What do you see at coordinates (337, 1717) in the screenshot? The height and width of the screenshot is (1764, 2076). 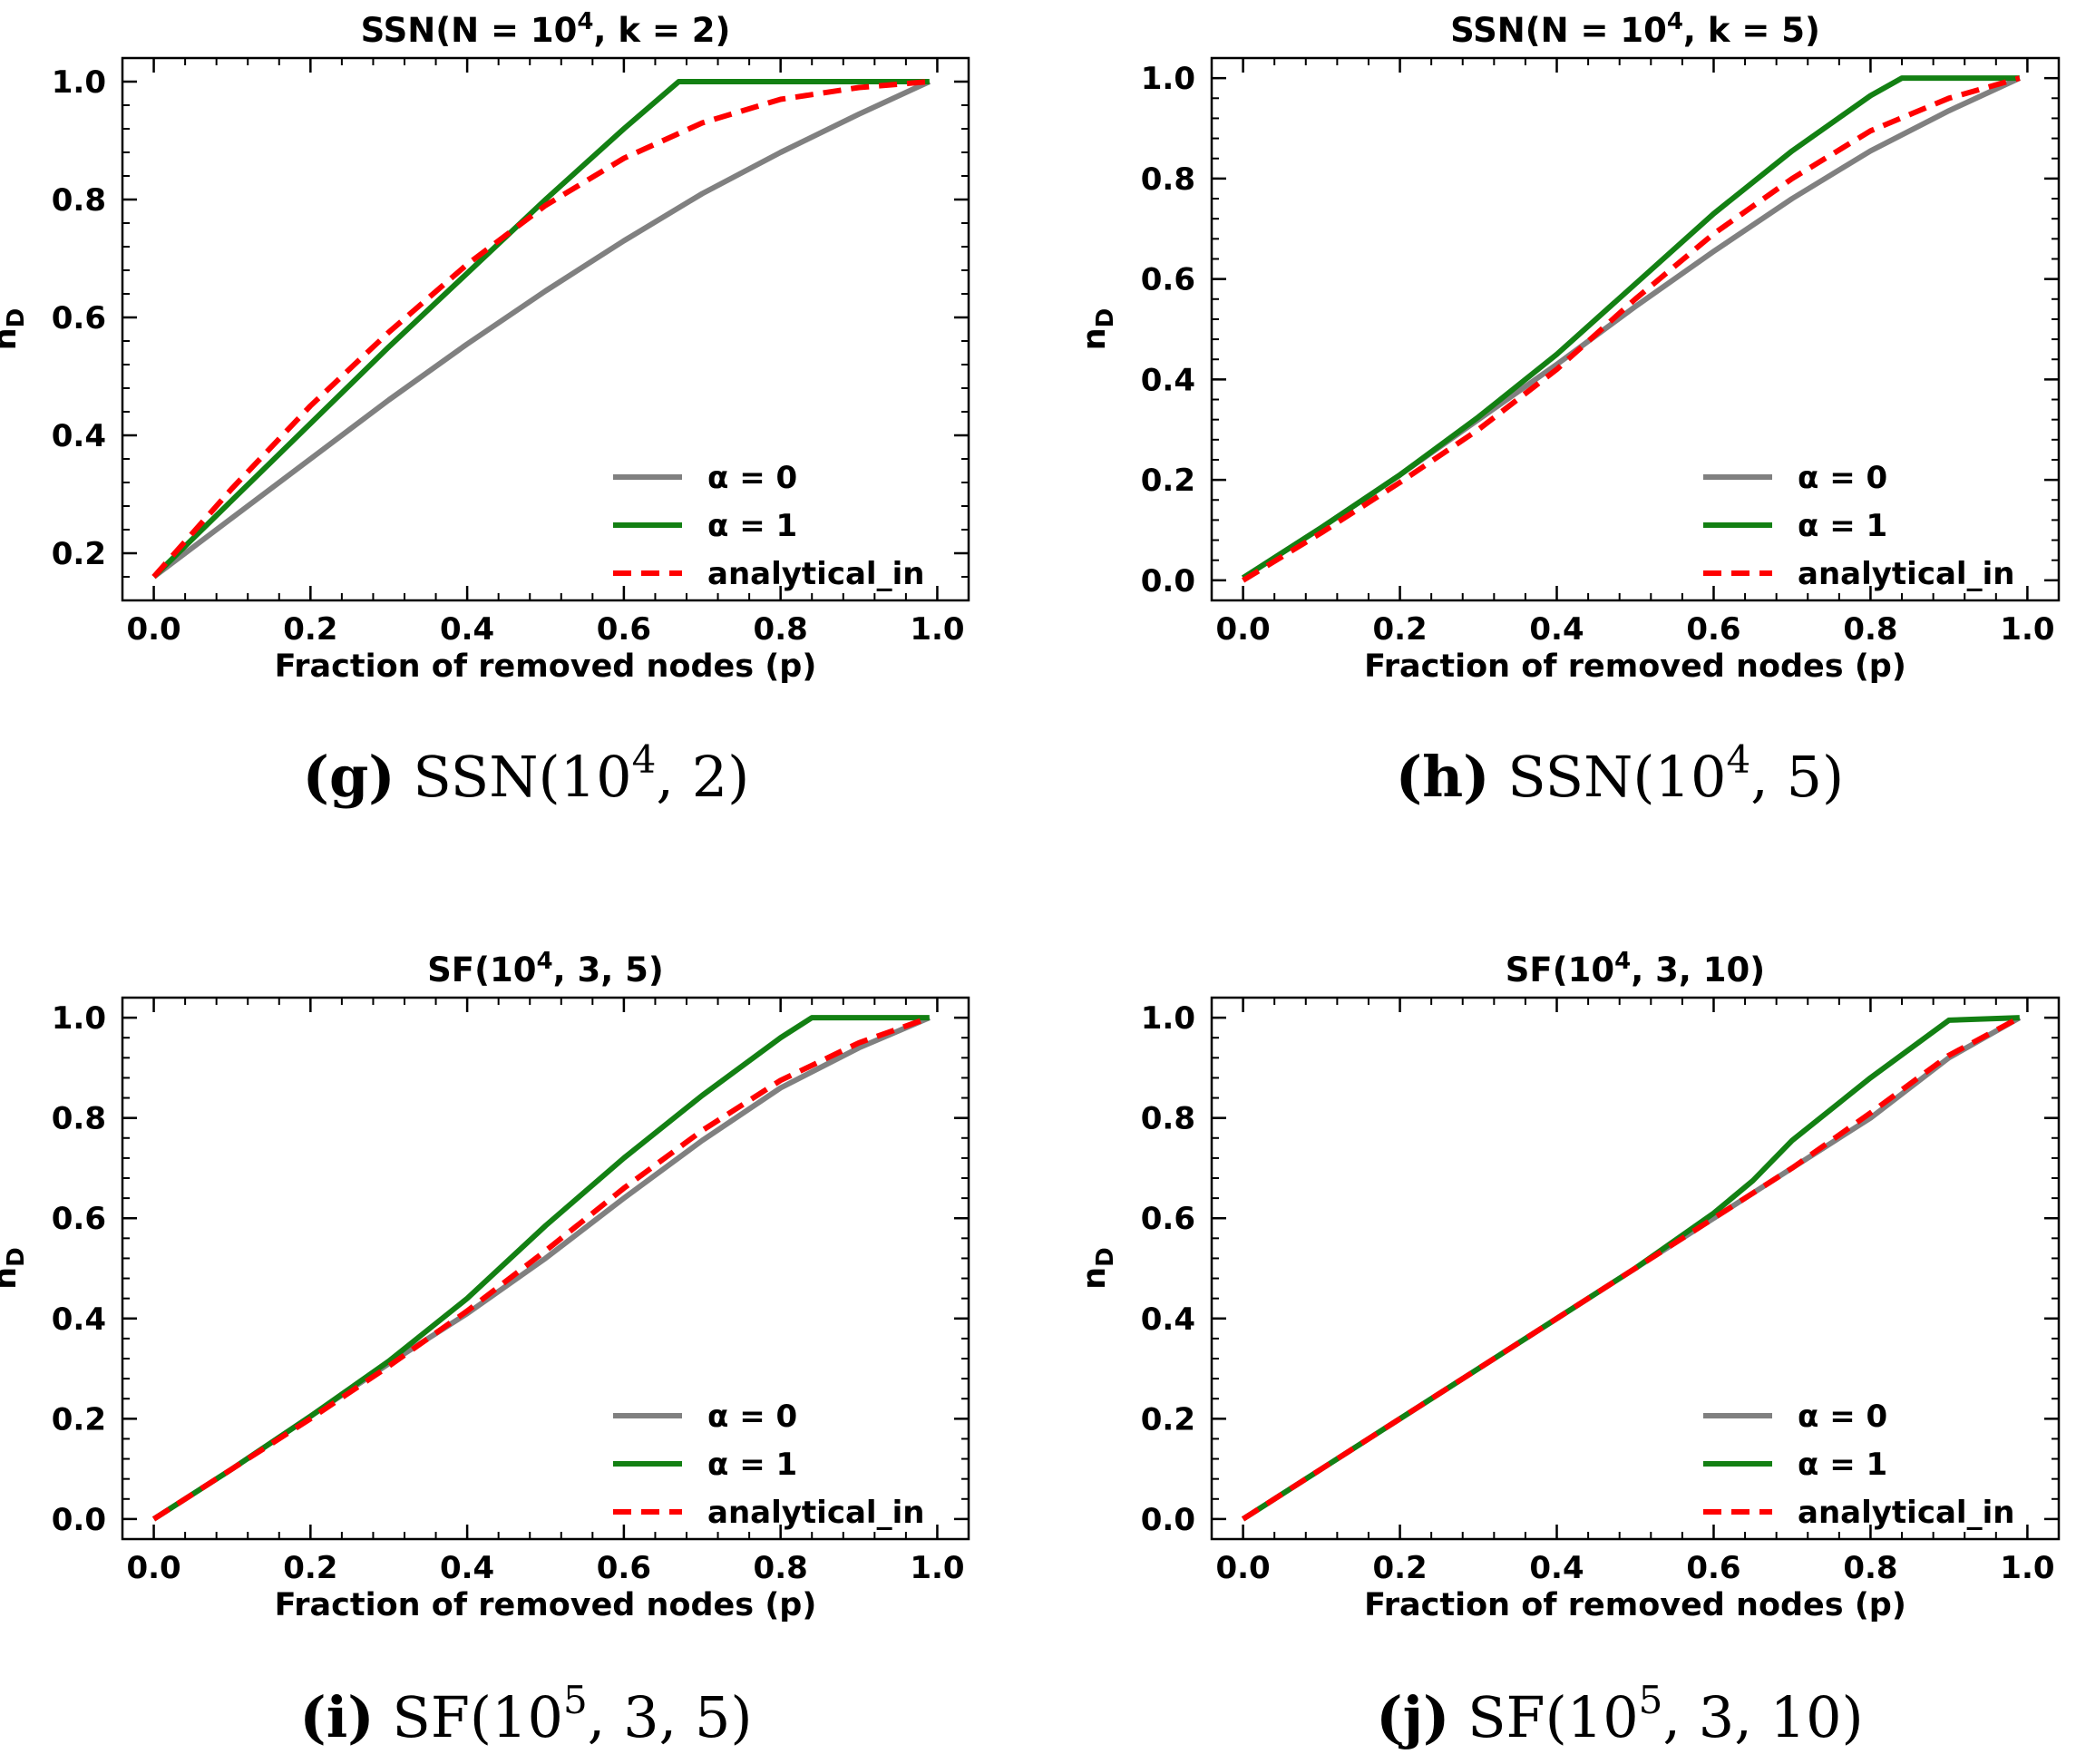 I see `caption-letter: (i)` at bounding box center [337, 1717].